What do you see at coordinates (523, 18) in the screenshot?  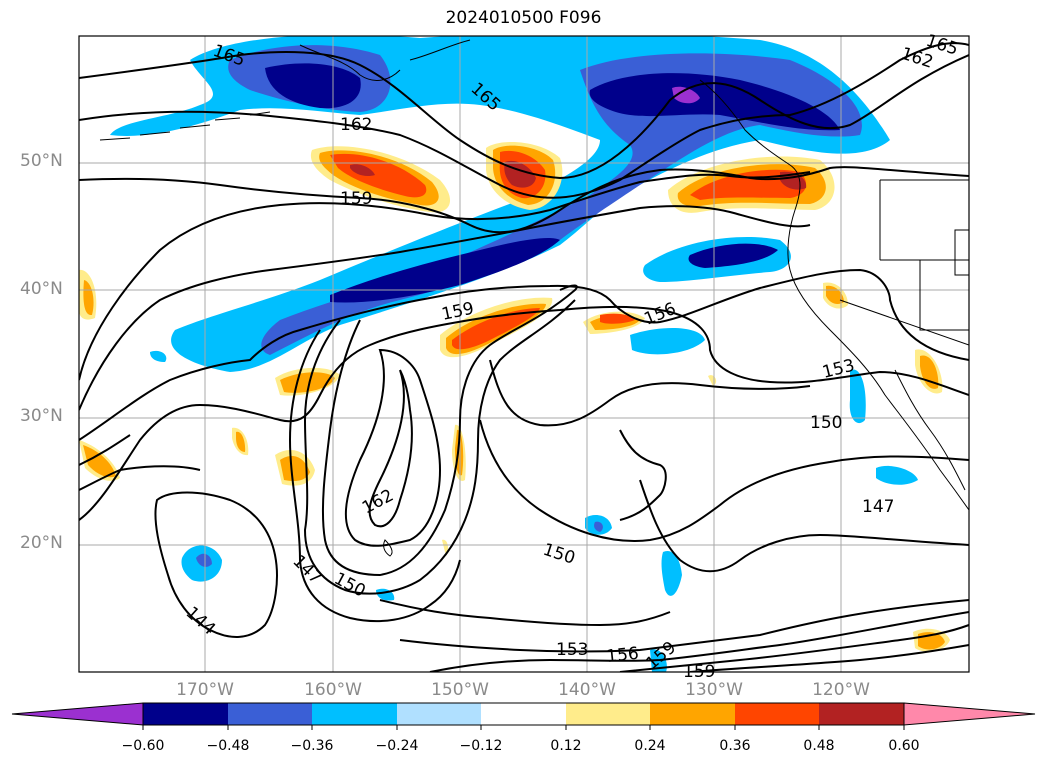 I see `map-title: 2024010500 F096` at bounding box center [523, 18].